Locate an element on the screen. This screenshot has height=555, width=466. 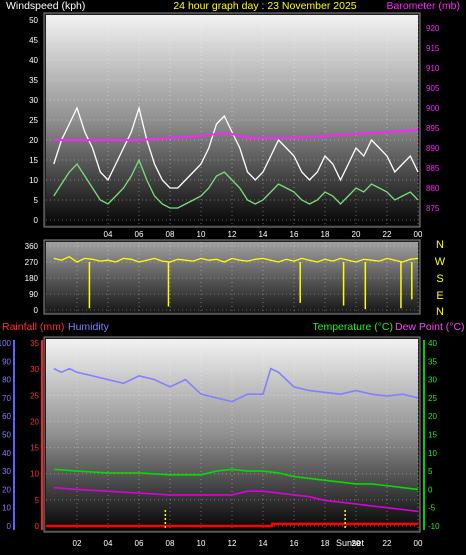
temperature-x-tick-label: 16 is located at coordinates (294, 543).